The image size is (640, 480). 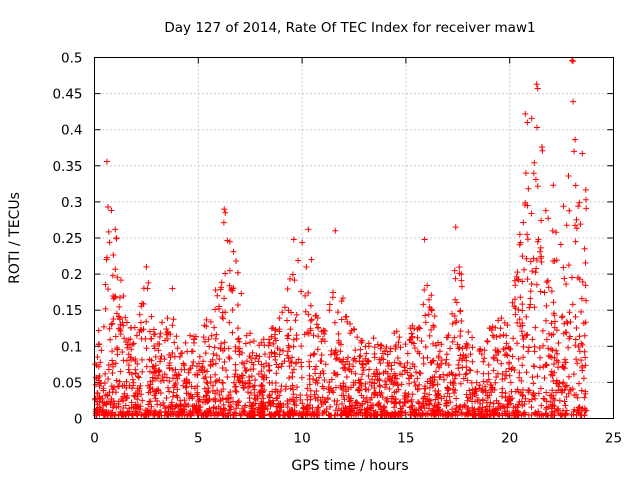 I want to click on x-tick-label: 20, so click(x=509, y=439).